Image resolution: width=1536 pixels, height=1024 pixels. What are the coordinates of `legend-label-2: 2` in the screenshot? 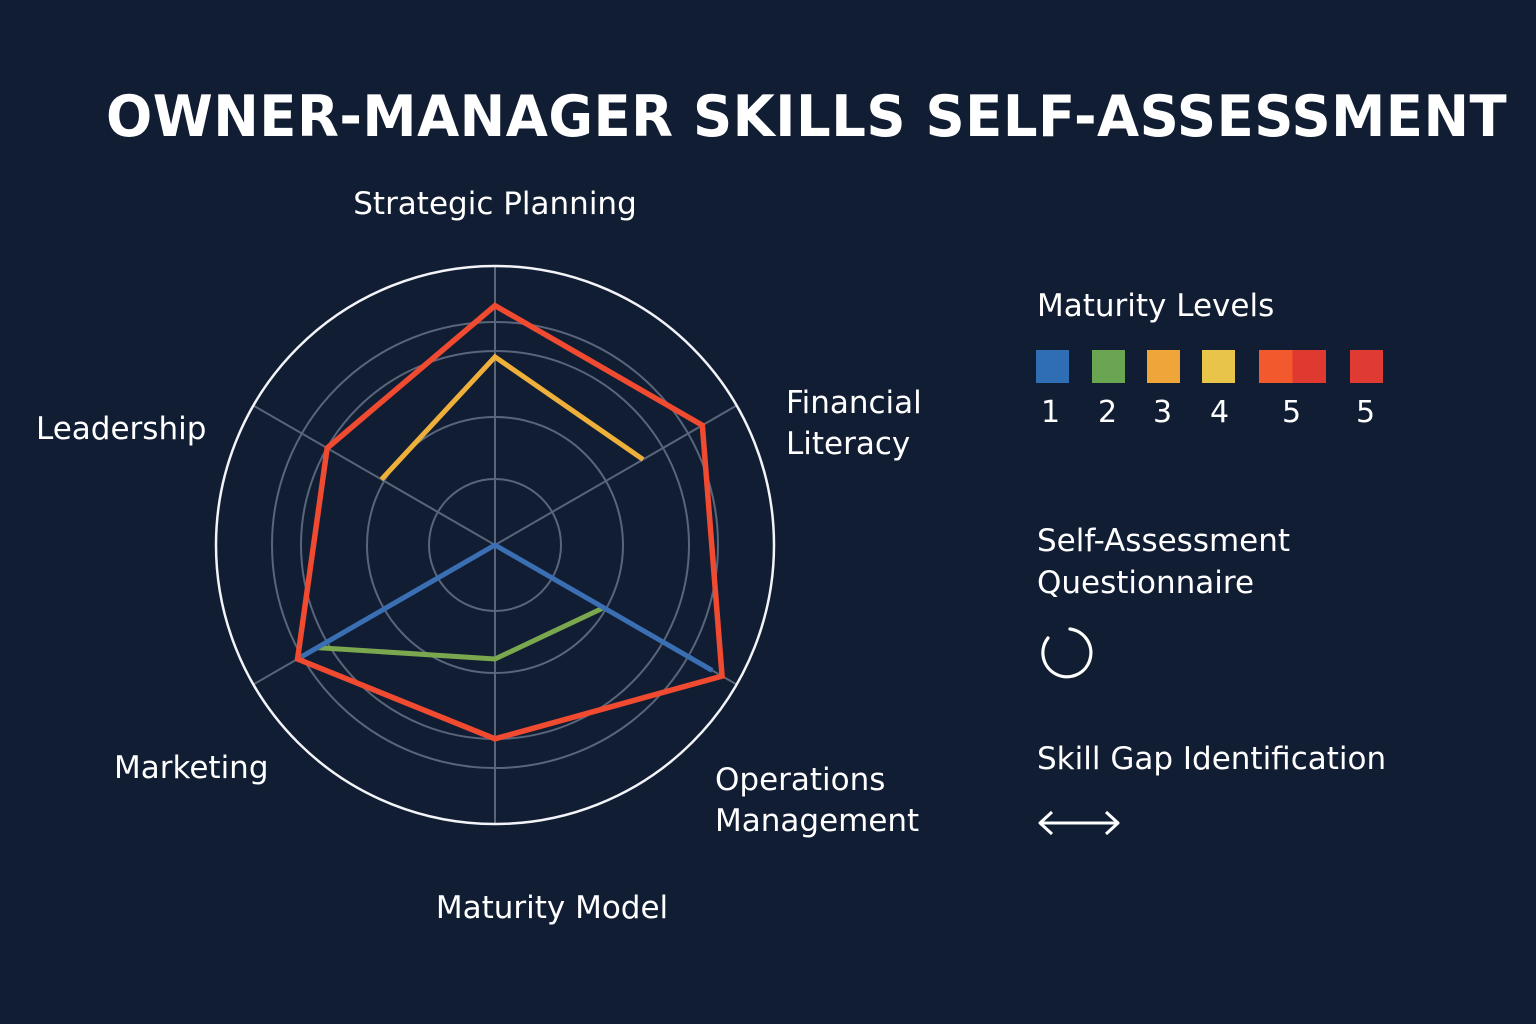 It's located at (1107, 412).